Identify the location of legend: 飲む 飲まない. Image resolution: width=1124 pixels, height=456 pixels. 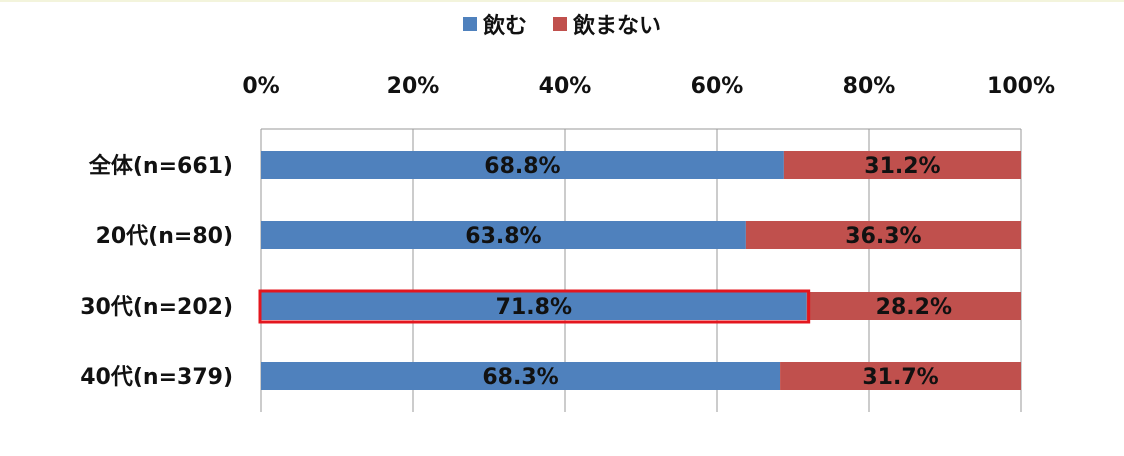
(562, 24).